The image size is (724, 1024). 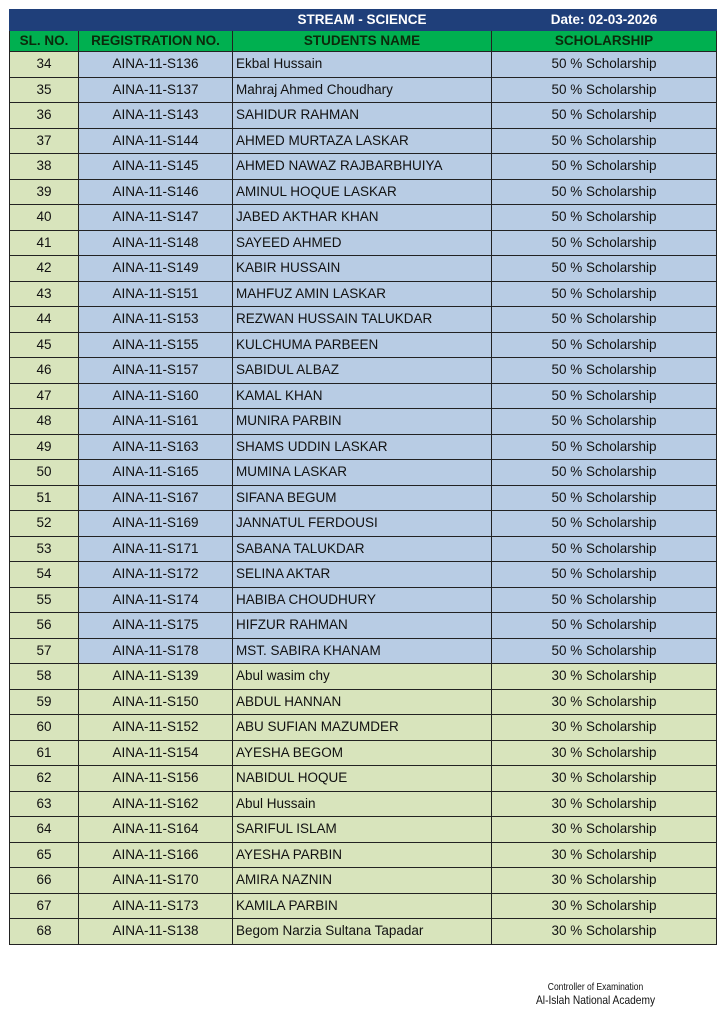 I want to click on name-cell: KAMILA PARBIN, so click(x=362, y=905).